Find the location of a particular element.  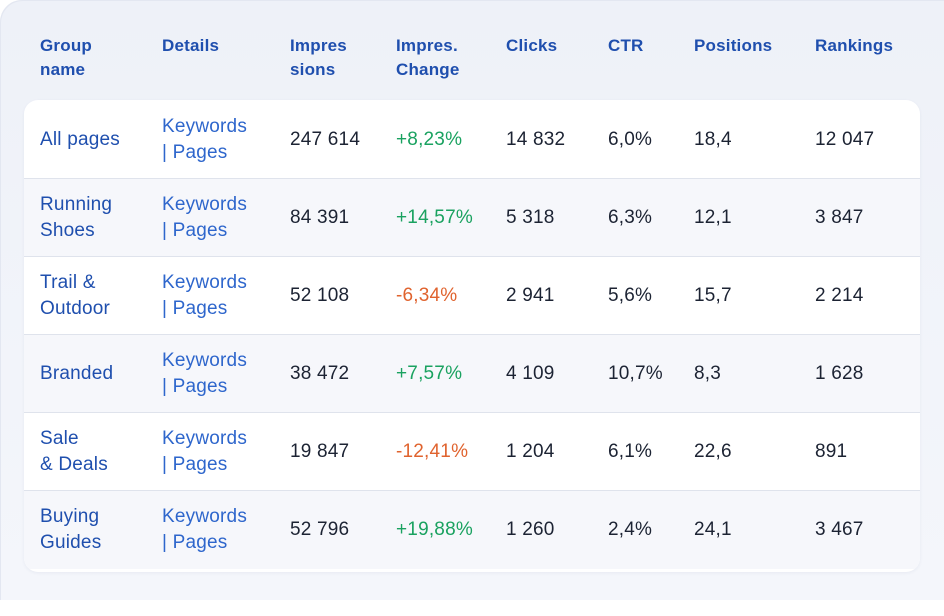

ctr-cell: 10,7% is located at coordinates (635, 373).